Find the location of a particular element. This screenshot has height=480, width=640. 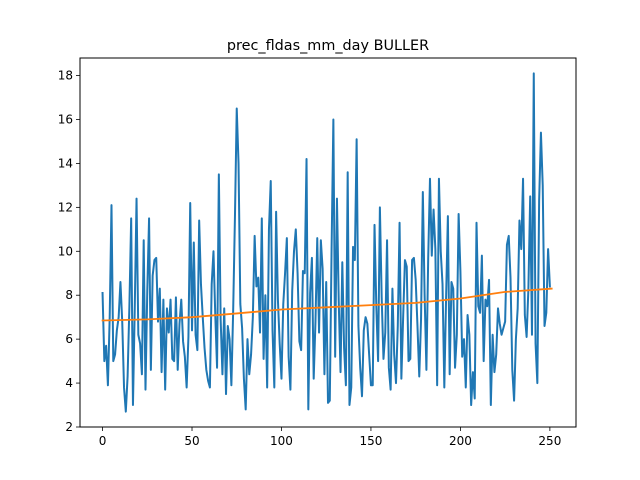

y-tick-label: 10 is located at coordinates (65, 251).